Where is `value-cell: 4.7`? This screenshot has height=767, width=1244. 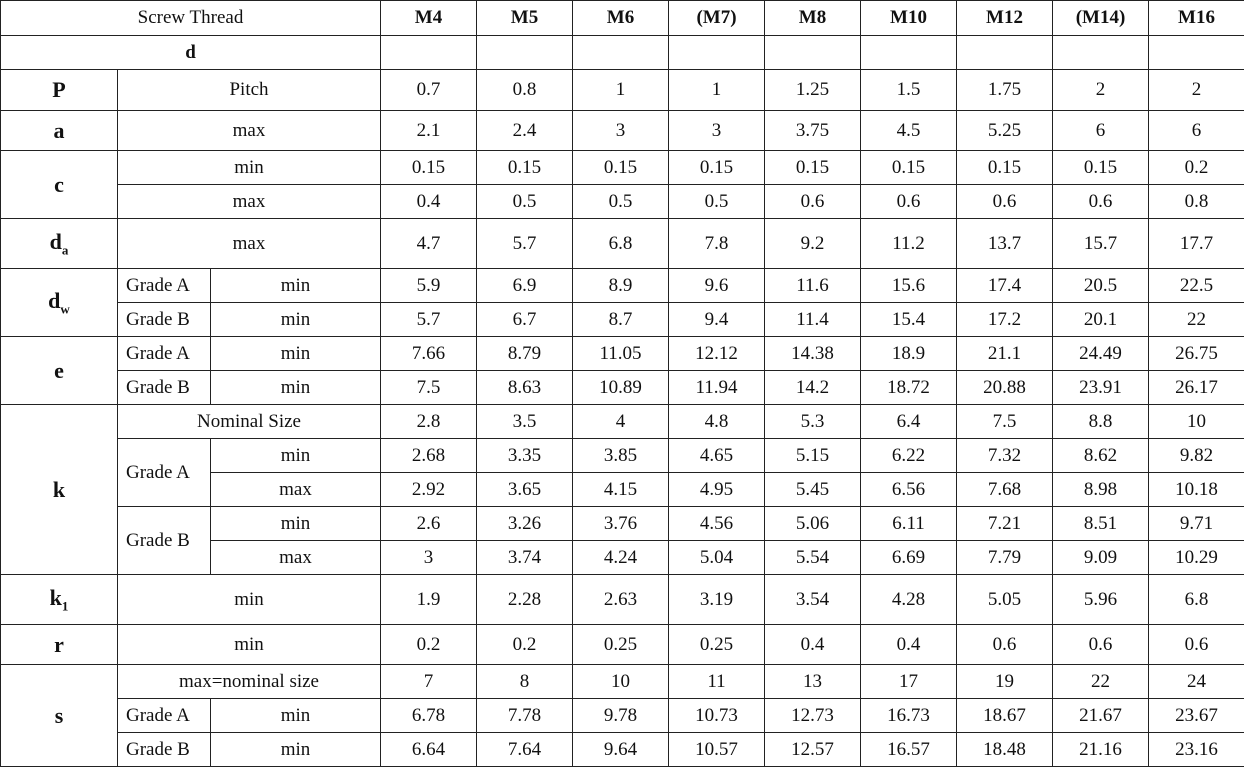 value-cell: 4.7 is located at coordinates (428, 243).